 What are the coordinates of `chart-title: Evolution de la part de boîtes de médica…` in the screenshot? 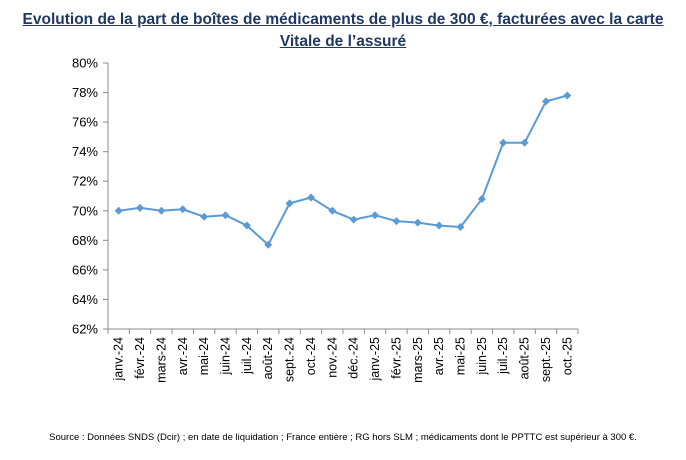 It's located at (343, 31).